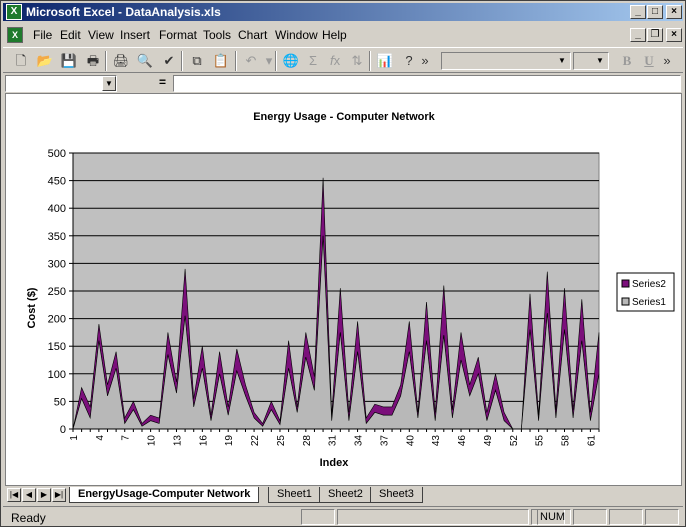 The height and width of the screenshot is (527, 686). What do you see at coordinates (178, 441) in the screenshot?
I see `x-tick-label: 13` at bounding box center [178, 441].